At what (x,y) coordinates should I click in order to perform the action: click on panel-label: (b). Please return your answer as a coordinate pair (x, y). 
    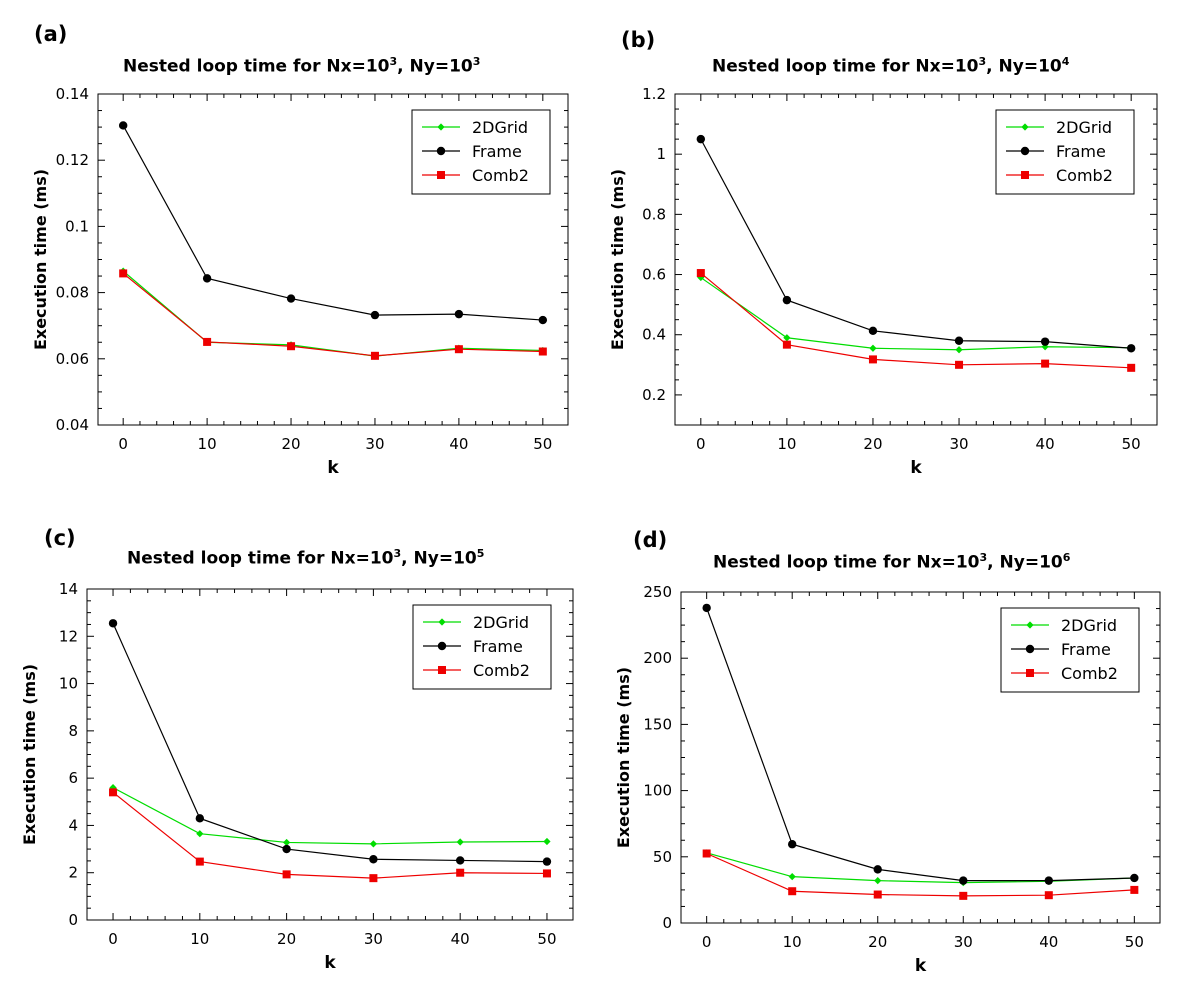
    Looking at the image, I should click on (638, 40).